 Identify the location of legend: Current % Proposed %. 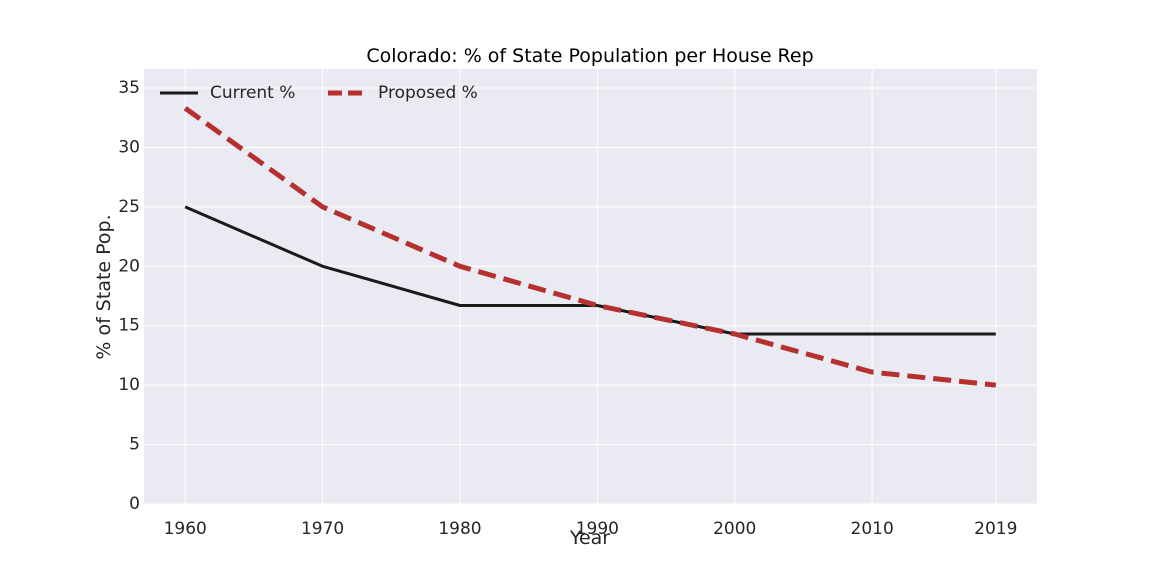
(319, 93).